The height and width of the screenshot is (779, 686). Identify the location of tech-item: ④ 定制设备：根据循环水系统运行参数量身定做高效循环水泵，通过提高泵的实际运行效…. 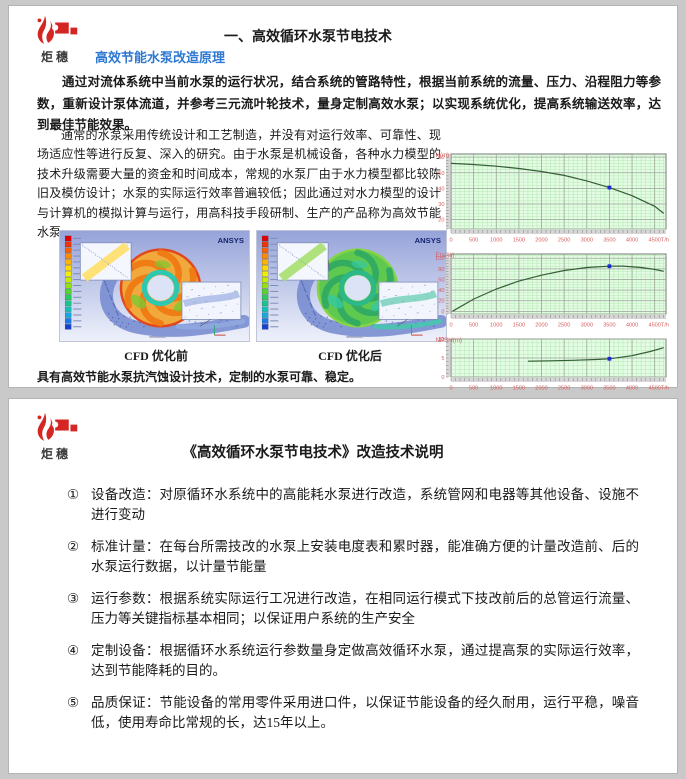
(353, 661).